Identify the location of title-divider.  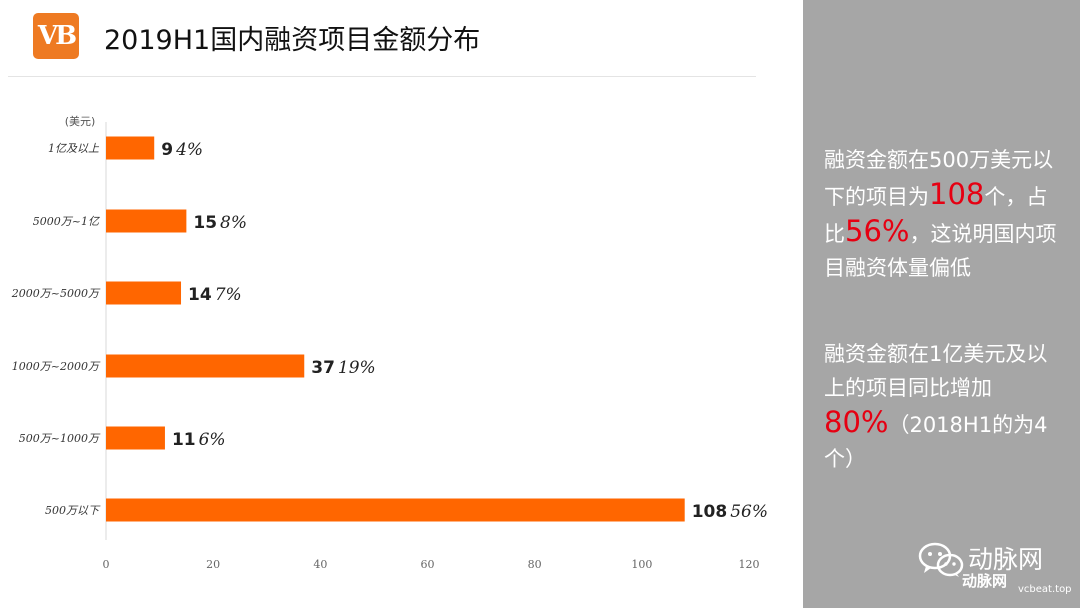
(382, 76).